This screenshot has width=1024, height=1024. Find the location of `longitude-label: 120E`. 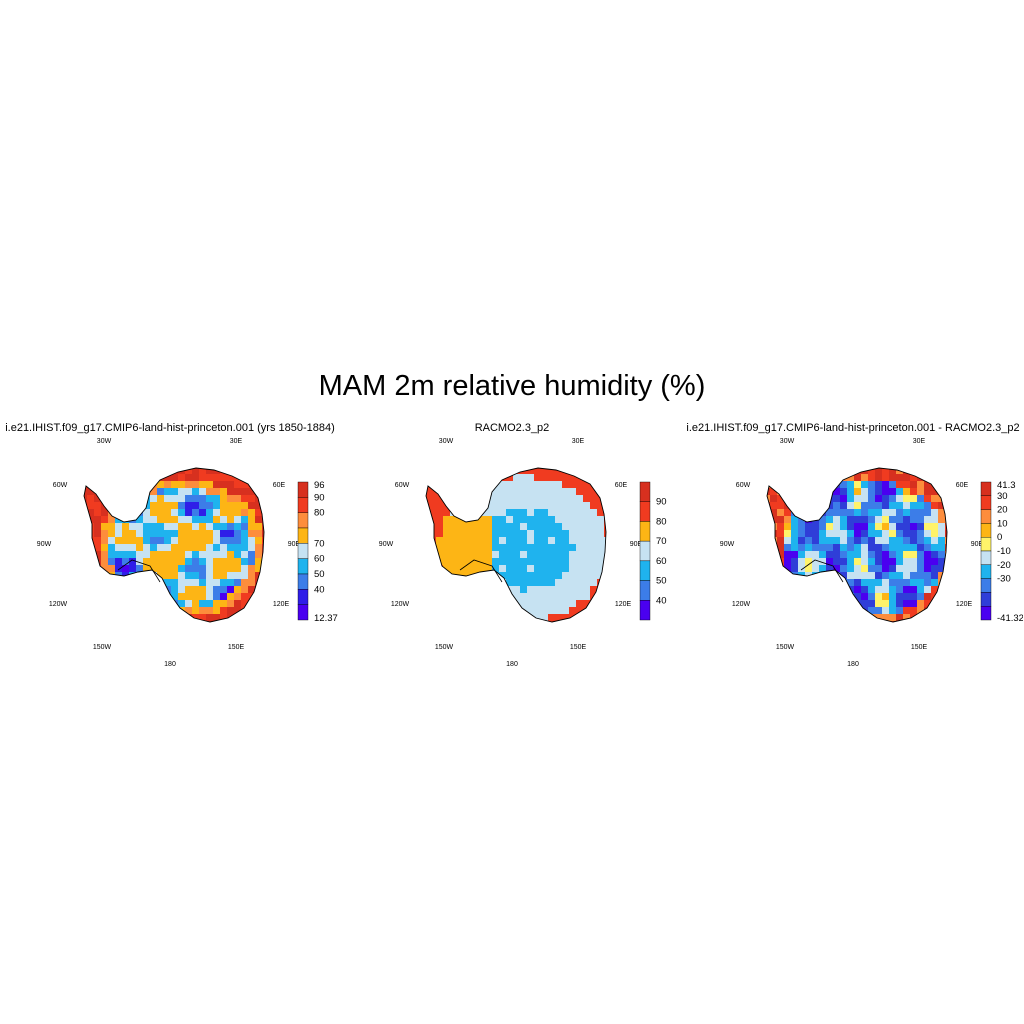

longitude-label: 120E is located at coordinates (964, 604).